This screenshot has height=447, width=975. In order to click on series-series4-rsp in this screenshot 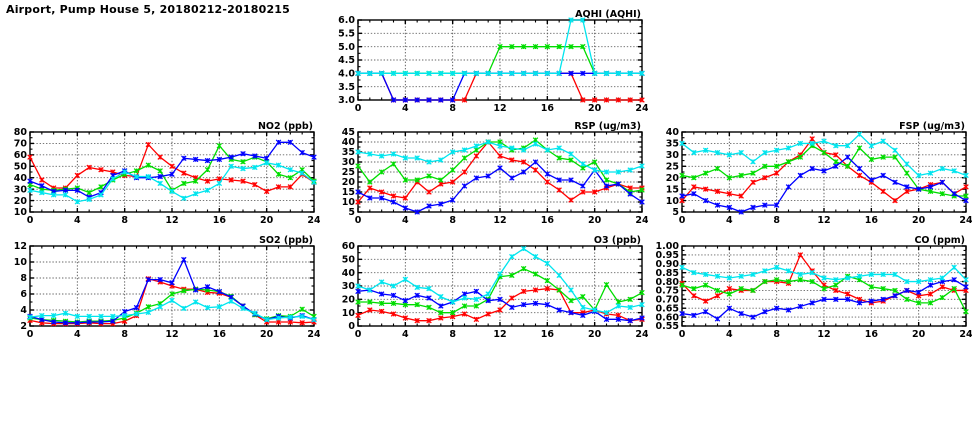, I will do `click(500, 157)`.